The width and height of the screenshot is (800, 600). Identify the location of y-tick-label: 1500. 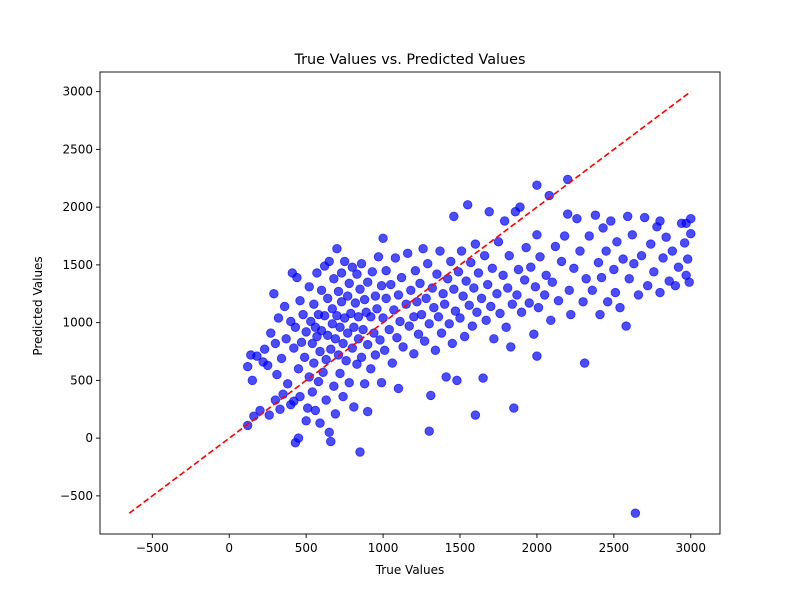
(77, 265).